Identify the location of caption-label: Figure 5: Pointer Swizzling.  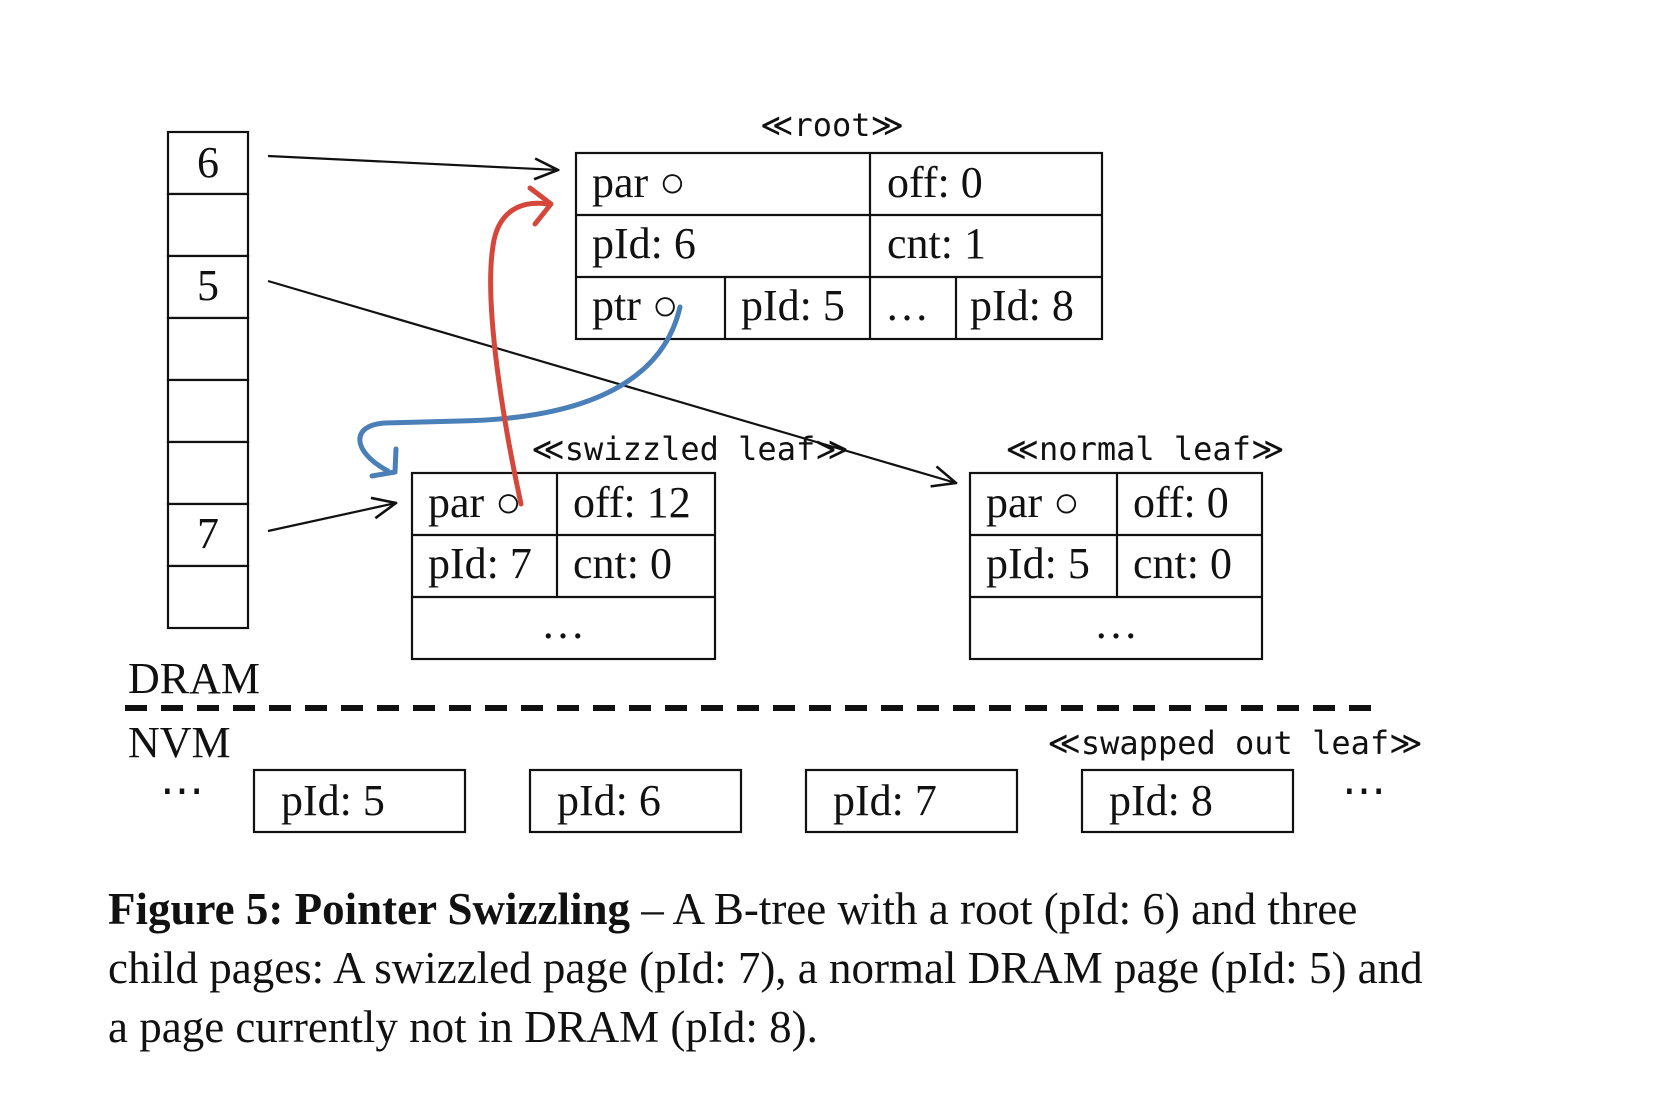
(369, 909).